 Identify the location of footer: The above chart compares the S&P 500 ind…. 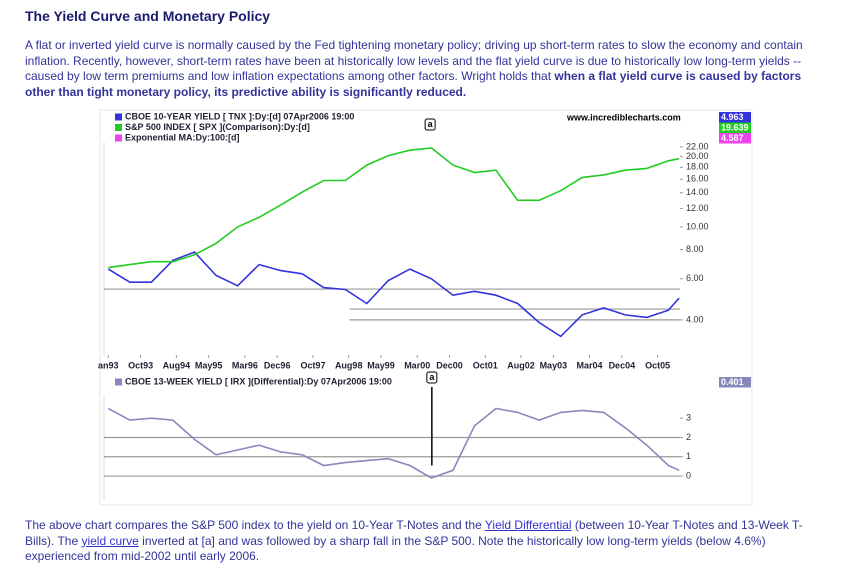
(420, 541).